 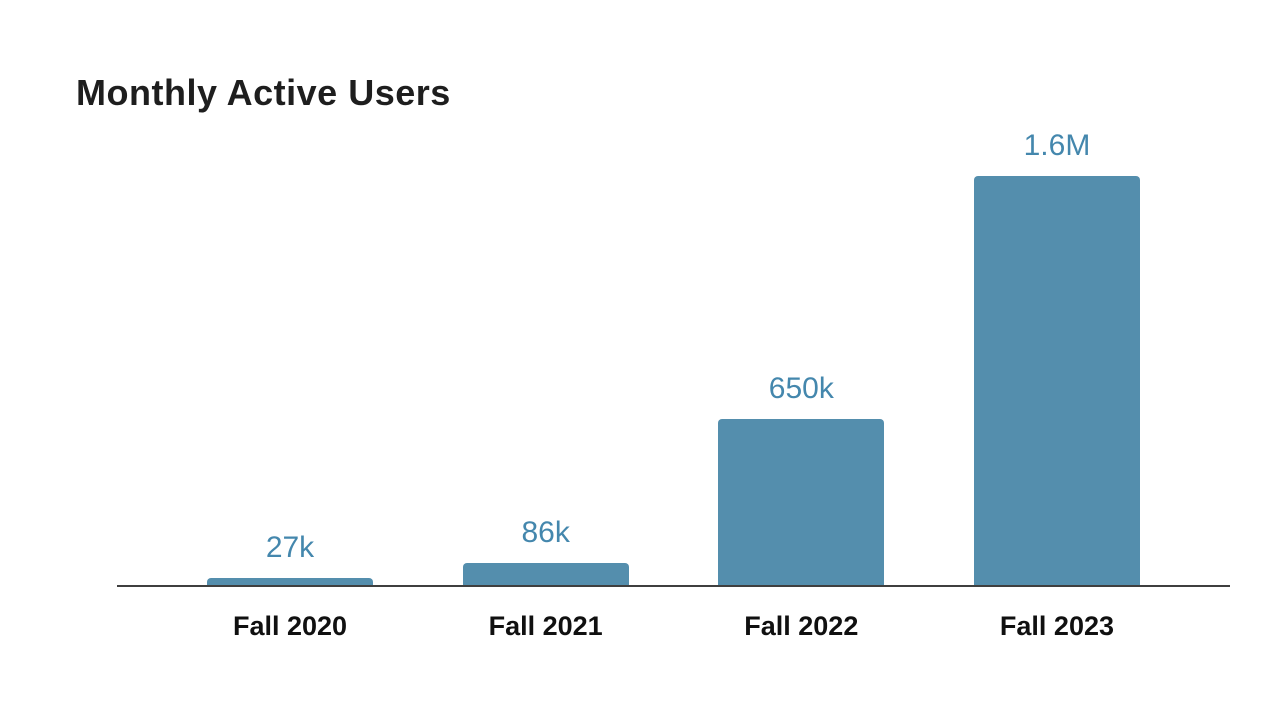 What do you see at coordinates (1057, 145) in the screenshot?
I see `bar-value-label: 1.6M` at bounding box center [1057, 145].